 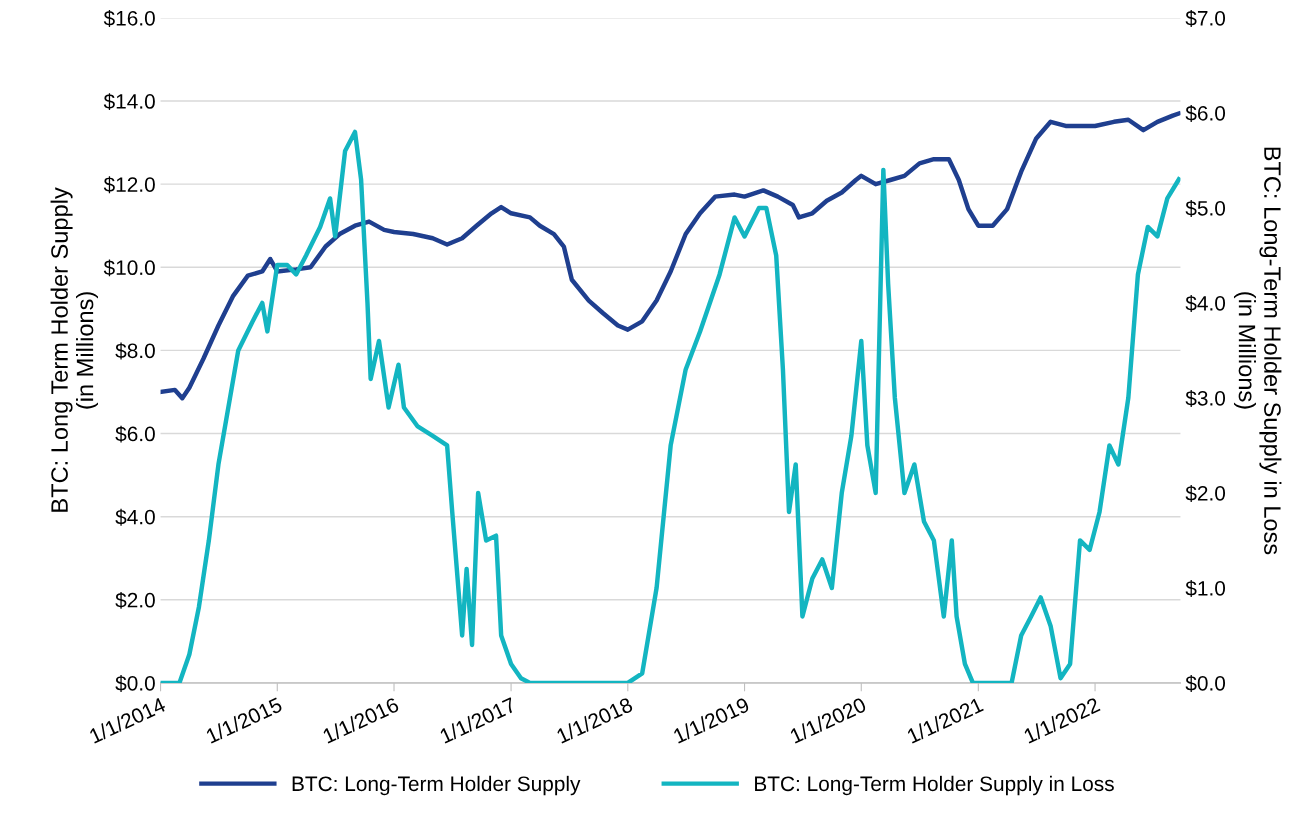 What do you see at coordinates (135, 517) in the screenshot?
I see `y-tick-label: $4.0` at bounding box center [135, 517].